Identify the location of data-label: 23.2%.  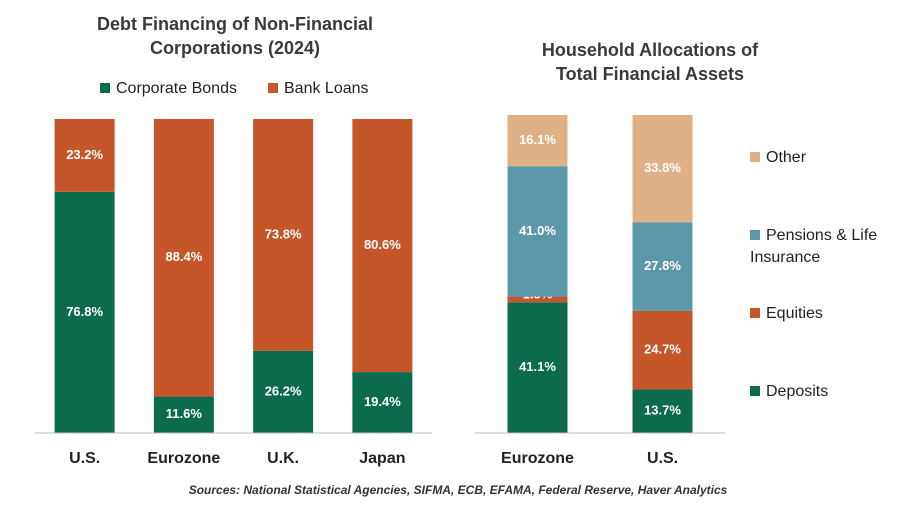
(84, 154).